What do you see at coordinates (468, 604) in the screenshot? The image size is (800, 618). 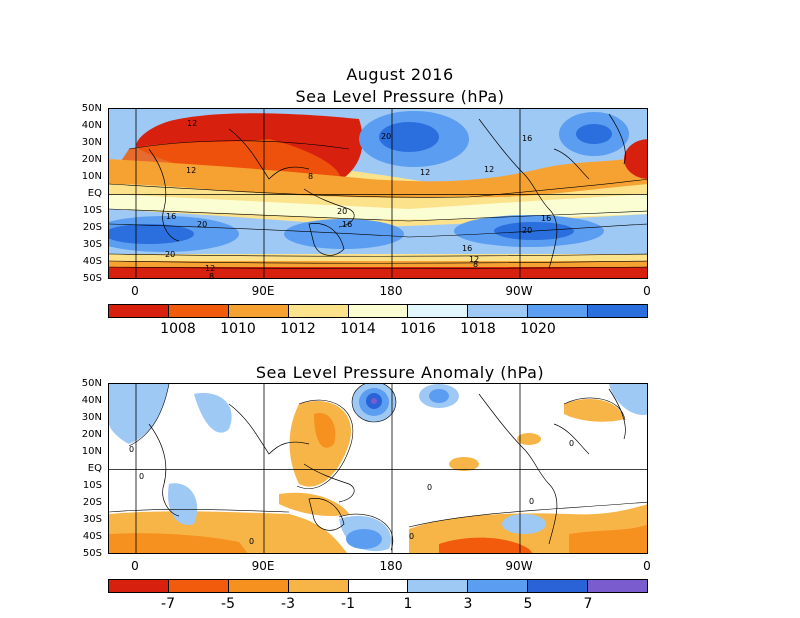 I see `colorbar-label: 3` at bounding box center [468, 604].